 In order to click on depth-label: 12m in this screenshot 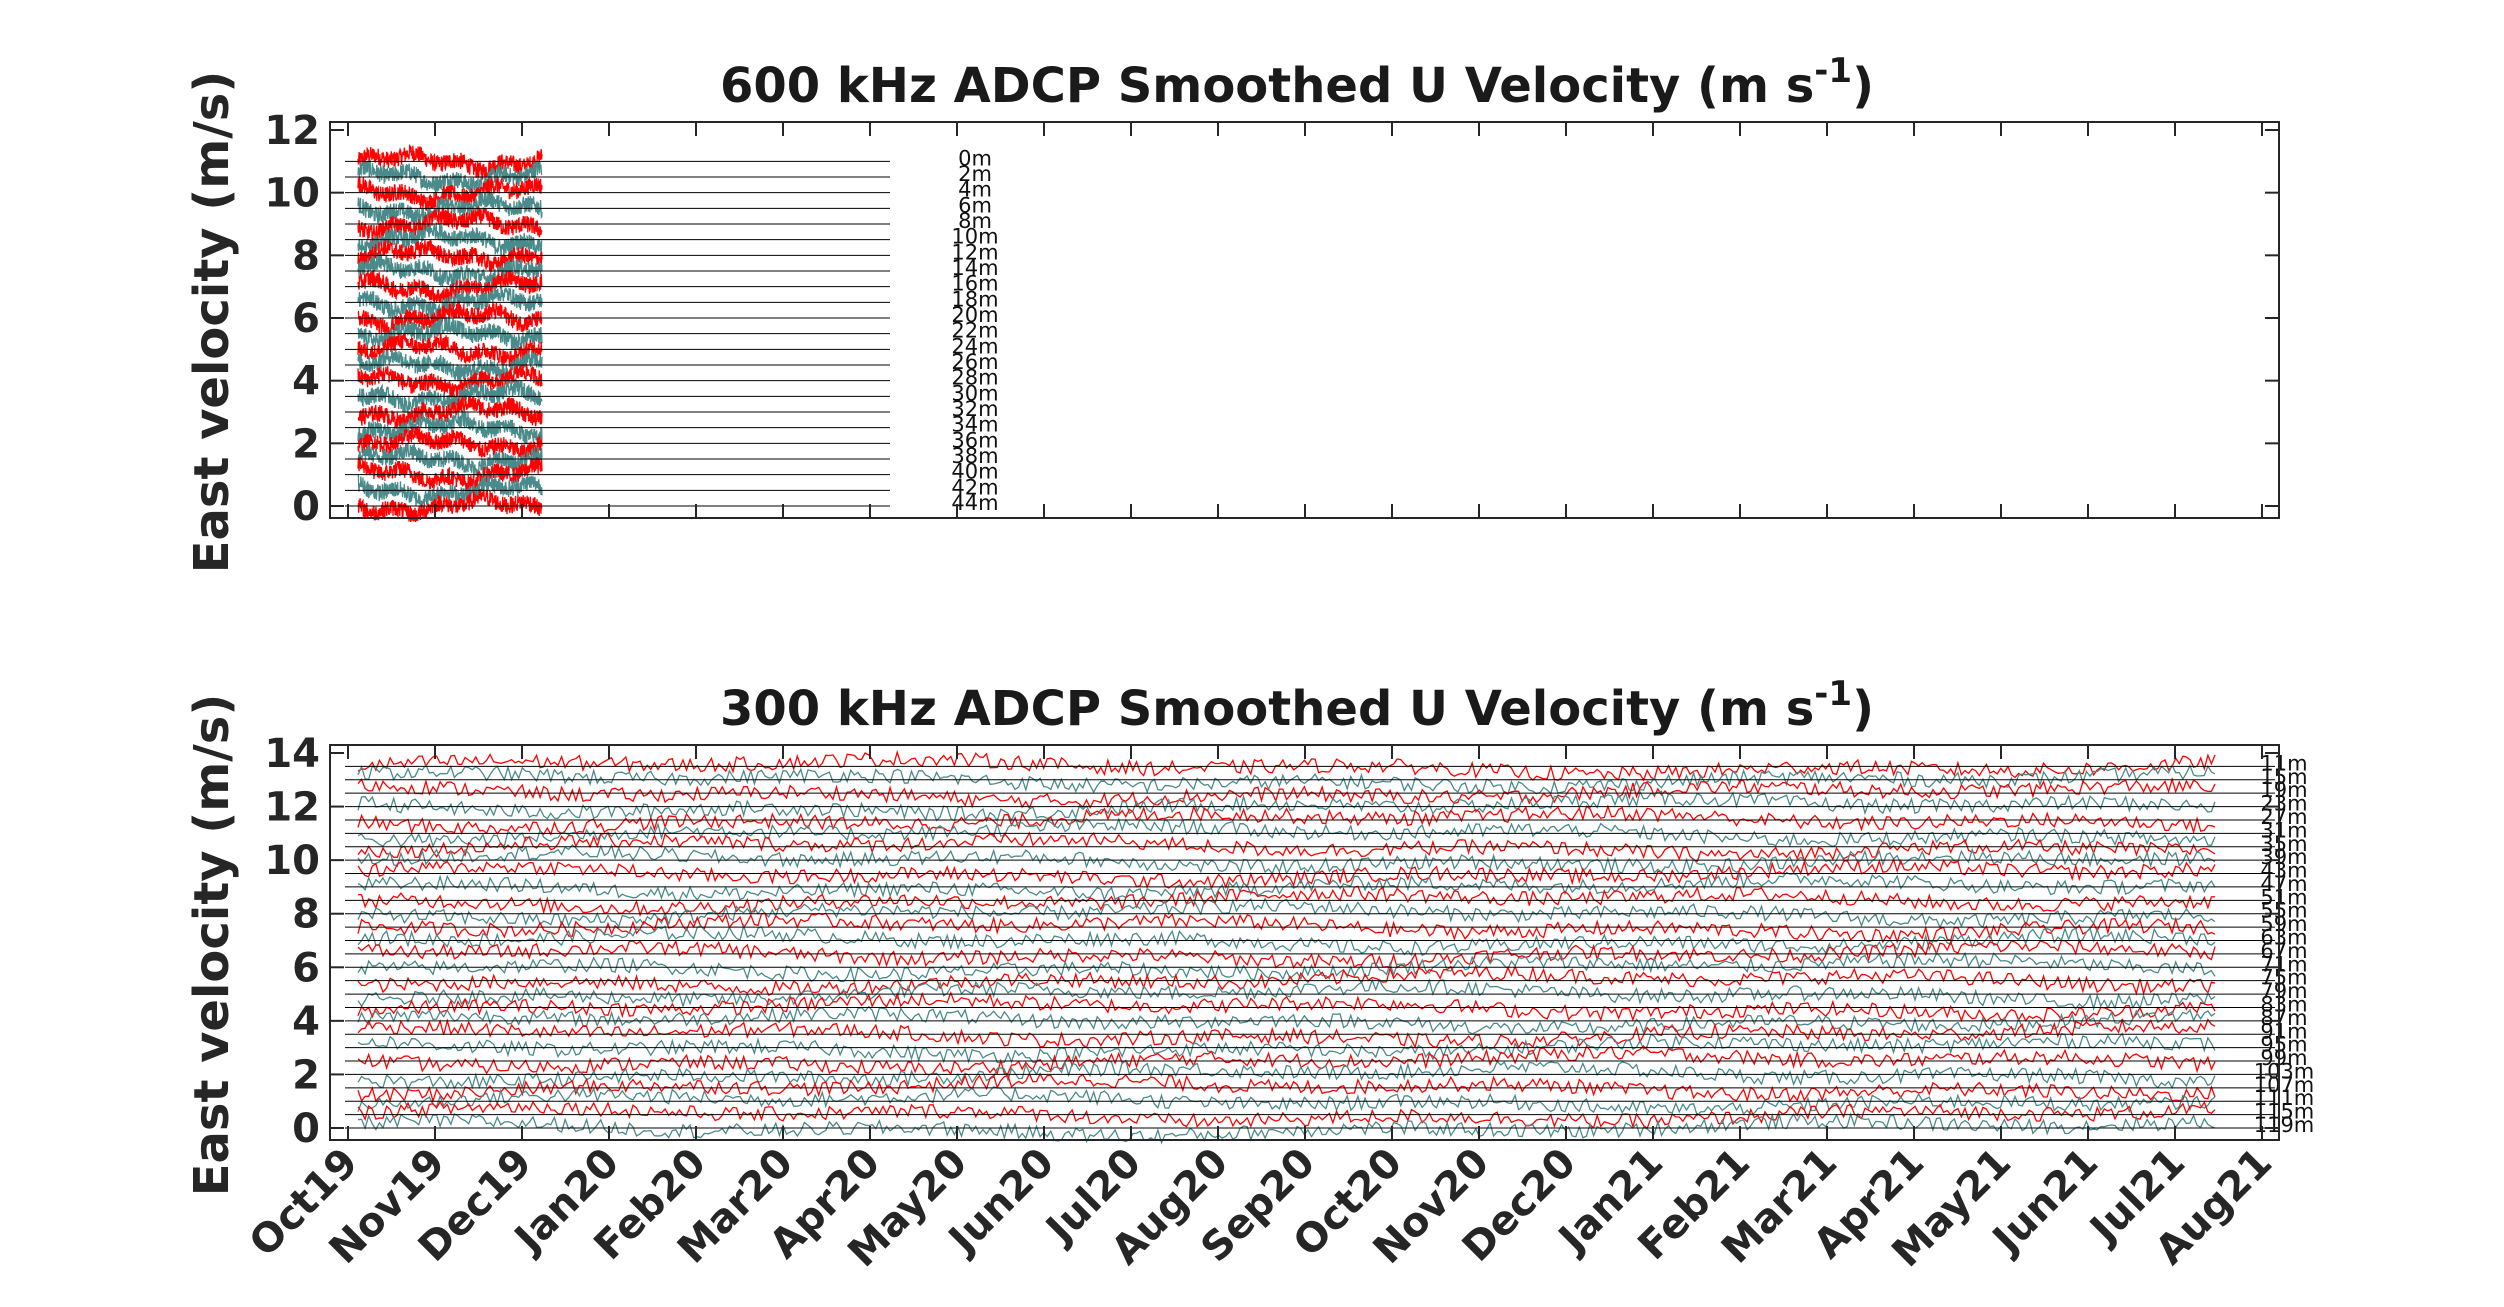, I will do `click(974, 252)`.